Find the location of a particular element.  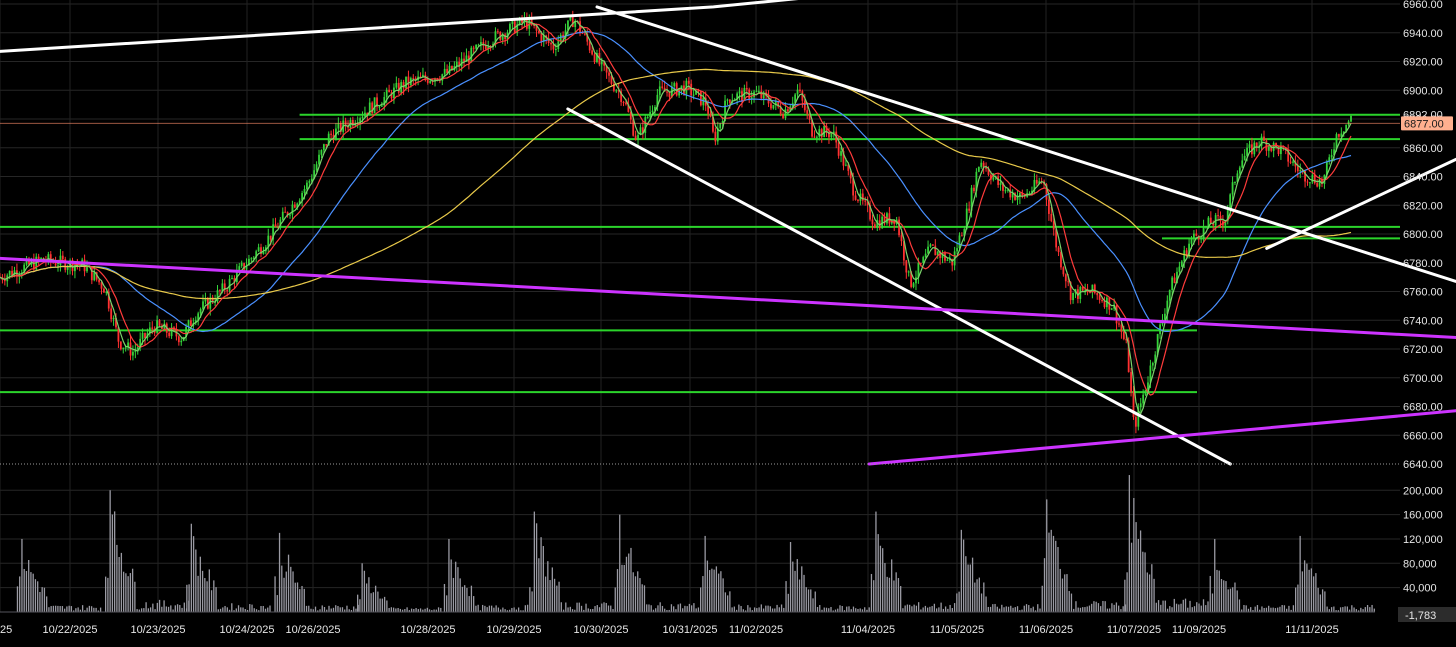

price-tick-label: 6920.00 is located at coordinates (1423, 63).